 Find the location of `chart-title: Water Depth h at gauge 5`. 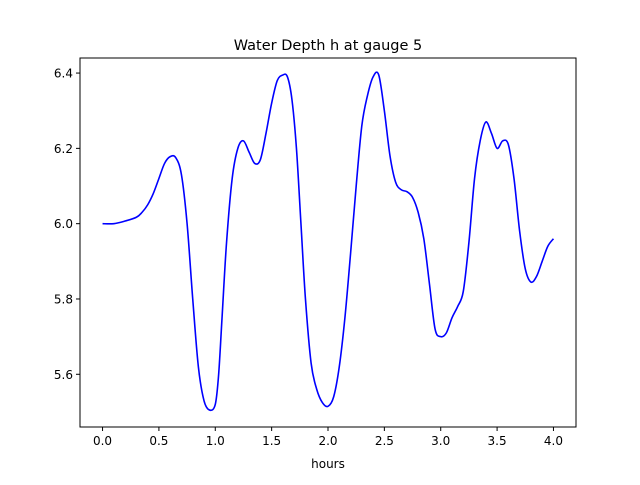

chart-title: Water Depth h at gauge 5 is located at coordinates (328, 46).